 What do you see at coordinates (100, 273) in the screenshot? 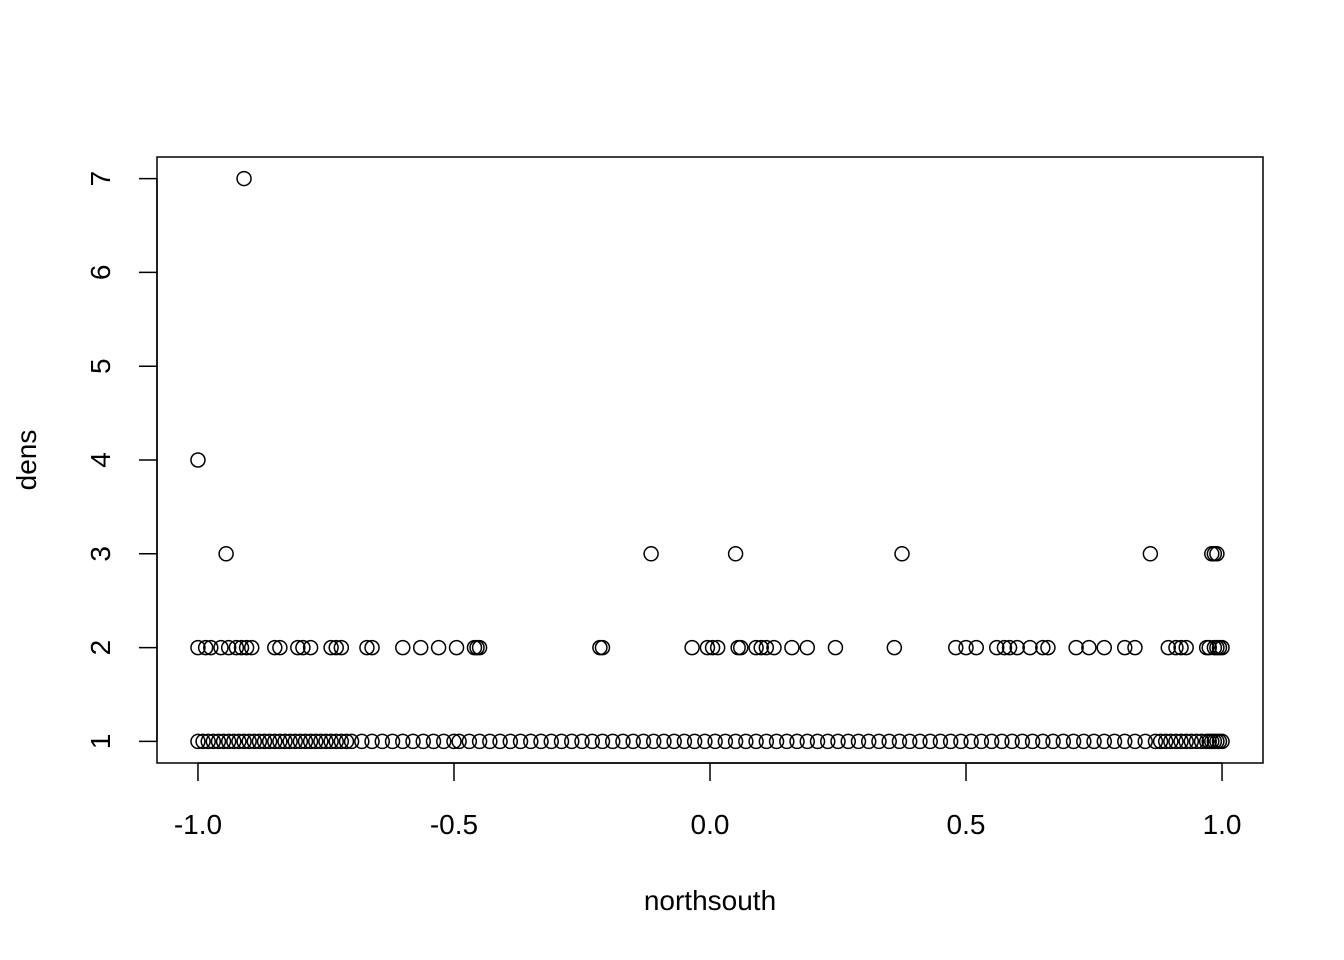
I see `y-tick-label: 6` at bounding box center [100, 273].